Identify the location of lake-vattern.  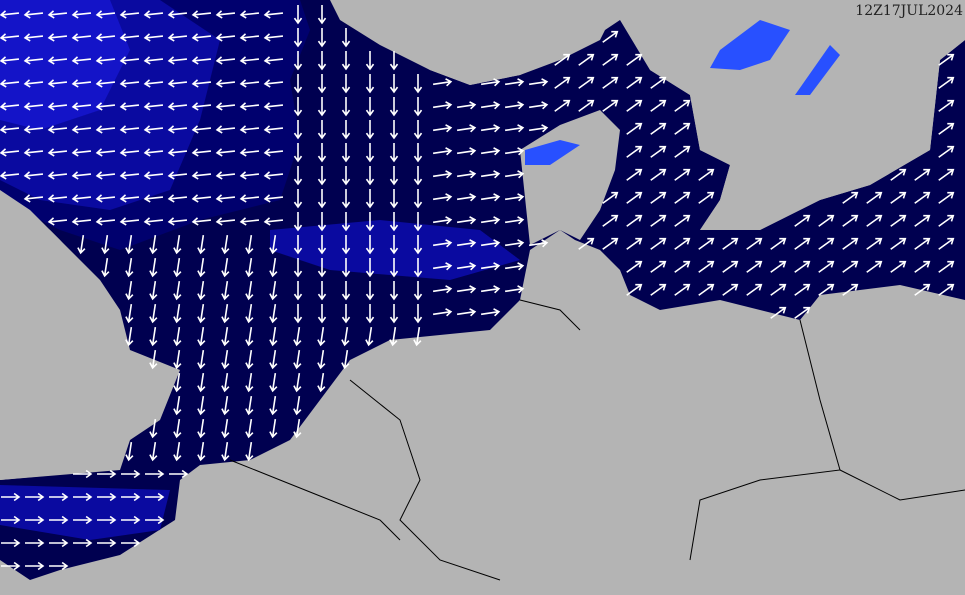
(817, 70).